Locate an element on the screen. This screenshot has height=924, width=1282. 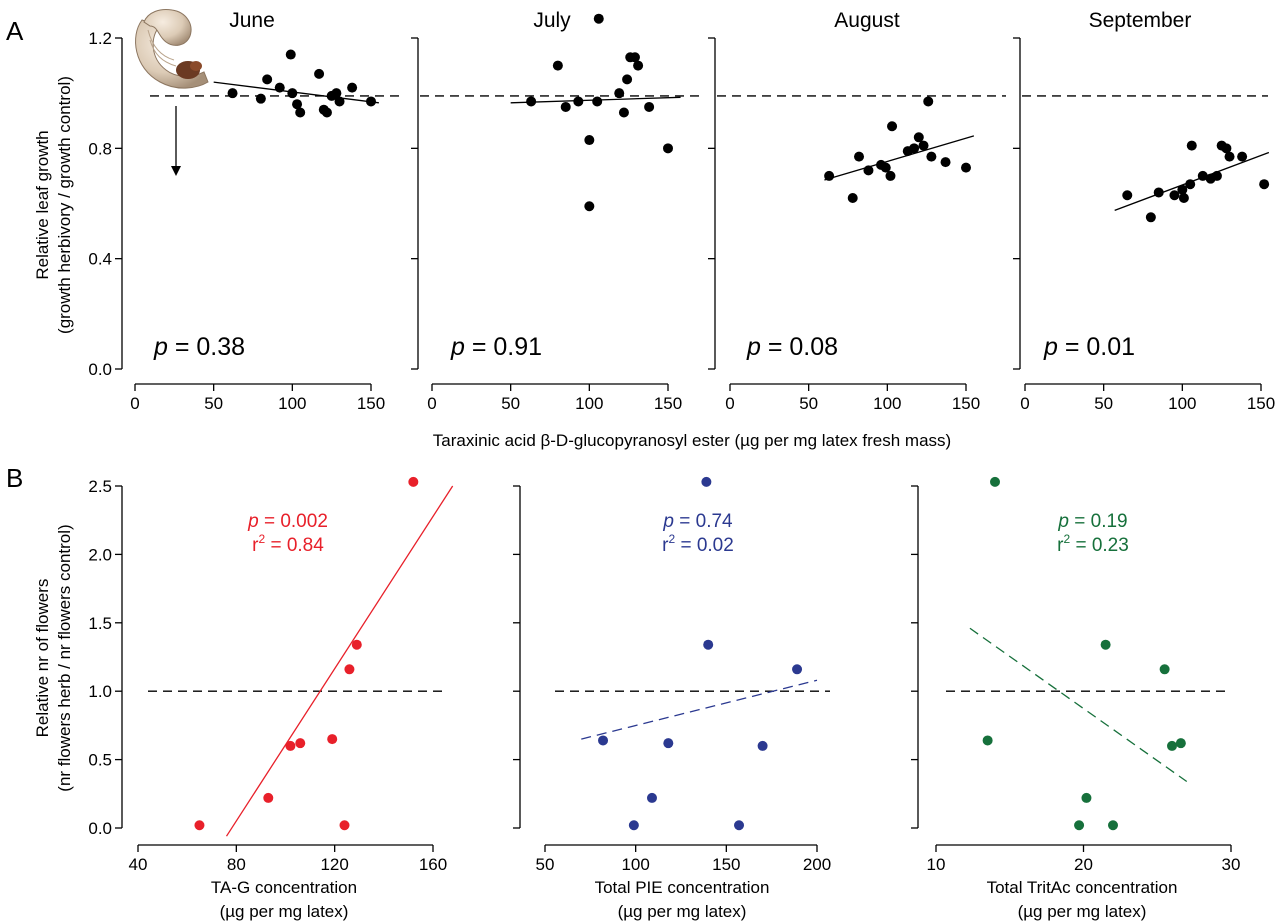
p-value-annotation: p = 0.74 is located at coordinates (697, 521).